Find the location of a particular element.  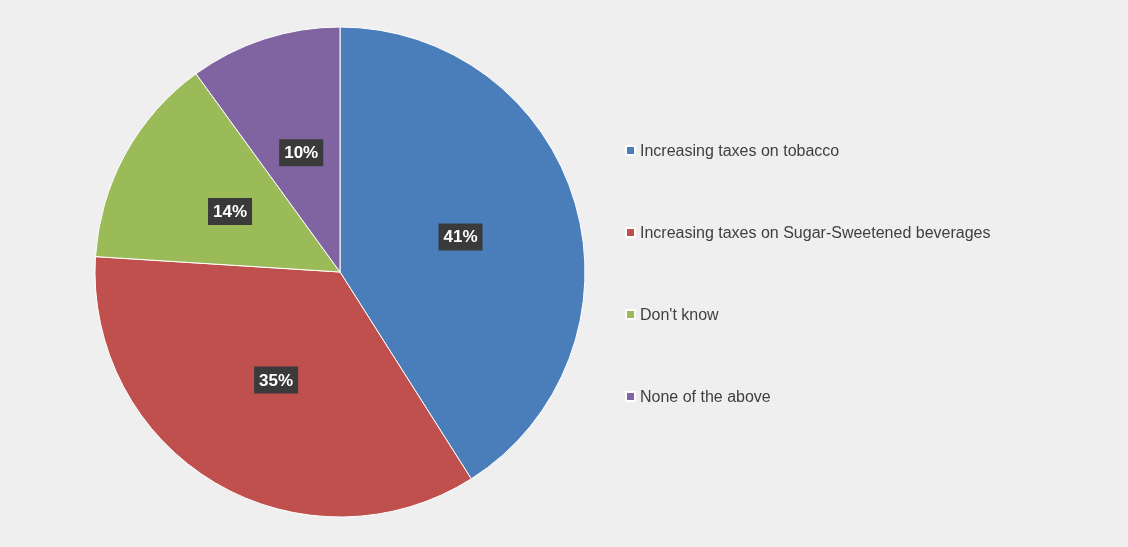

legend-label: None of the above is located at coordinates (705, 396).